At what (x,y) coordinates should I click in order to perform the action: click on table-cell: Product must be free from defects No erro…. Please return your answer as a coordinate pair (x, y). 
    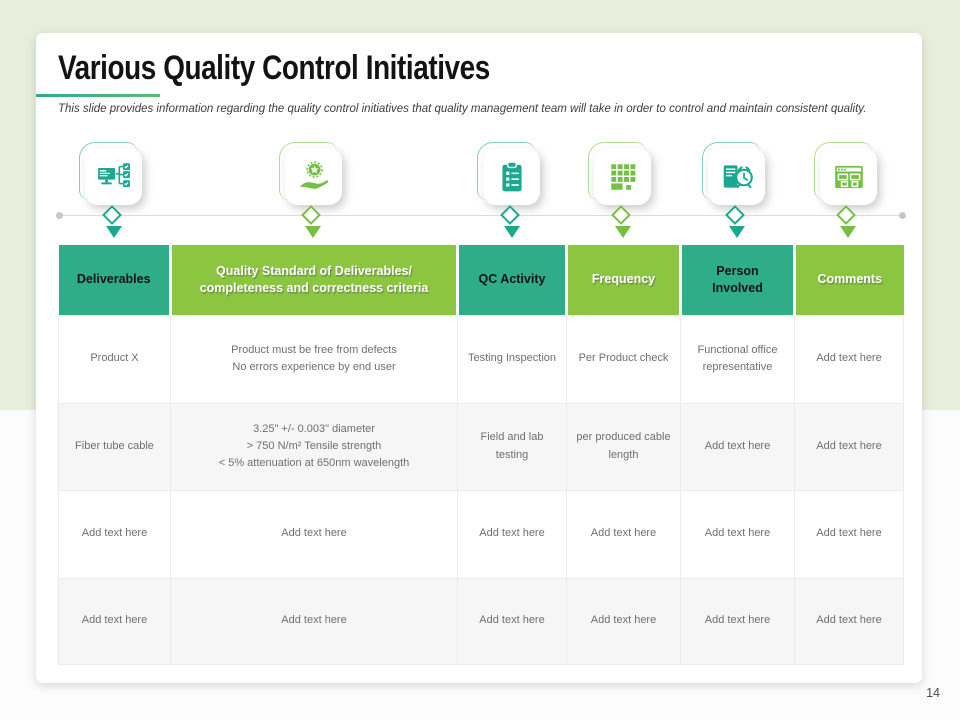
    Looking at the image, I should click on (314, 359).